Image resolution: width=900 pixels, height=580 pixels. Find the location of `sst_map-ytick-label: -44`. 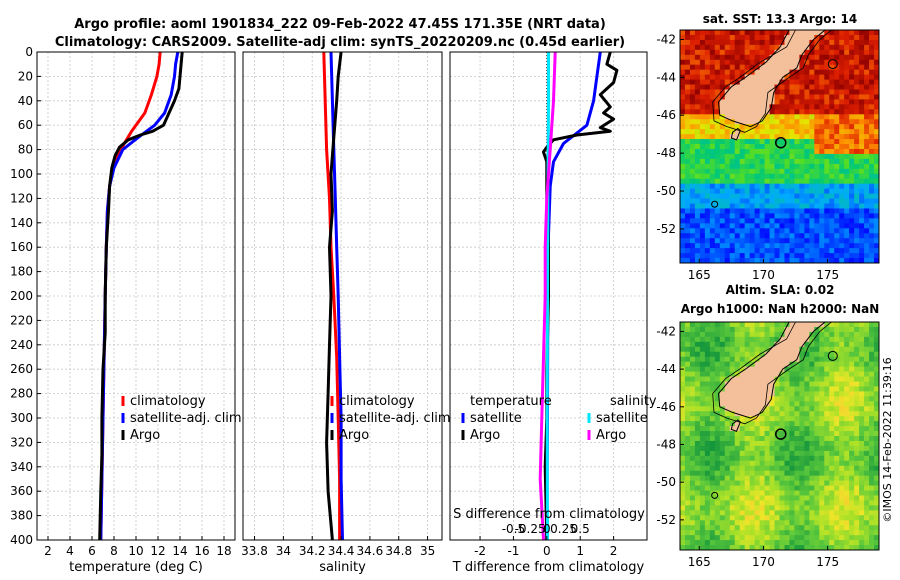

sst_map-ytick-label: -44 is located at coordinates (666, 77).